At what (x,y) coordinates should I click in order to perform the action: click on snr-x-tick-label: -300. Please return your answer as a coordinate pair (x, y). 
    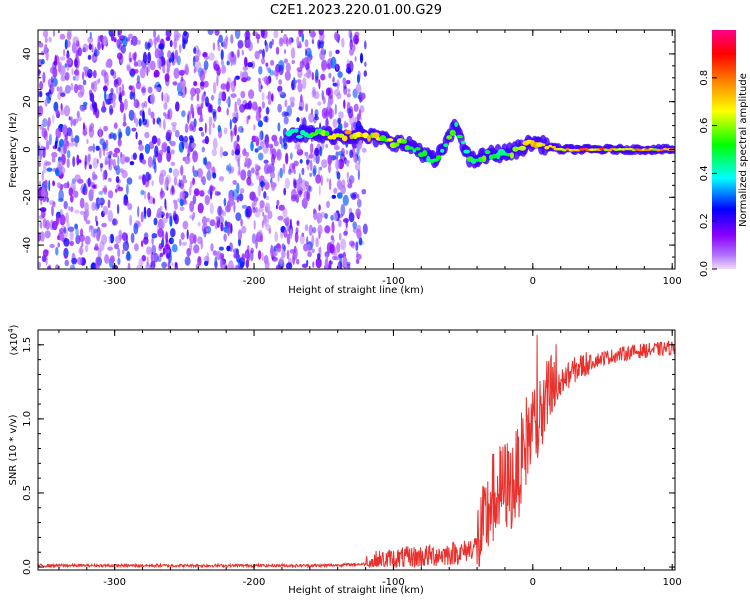
    Looking at the image, I should click on (114, 582).